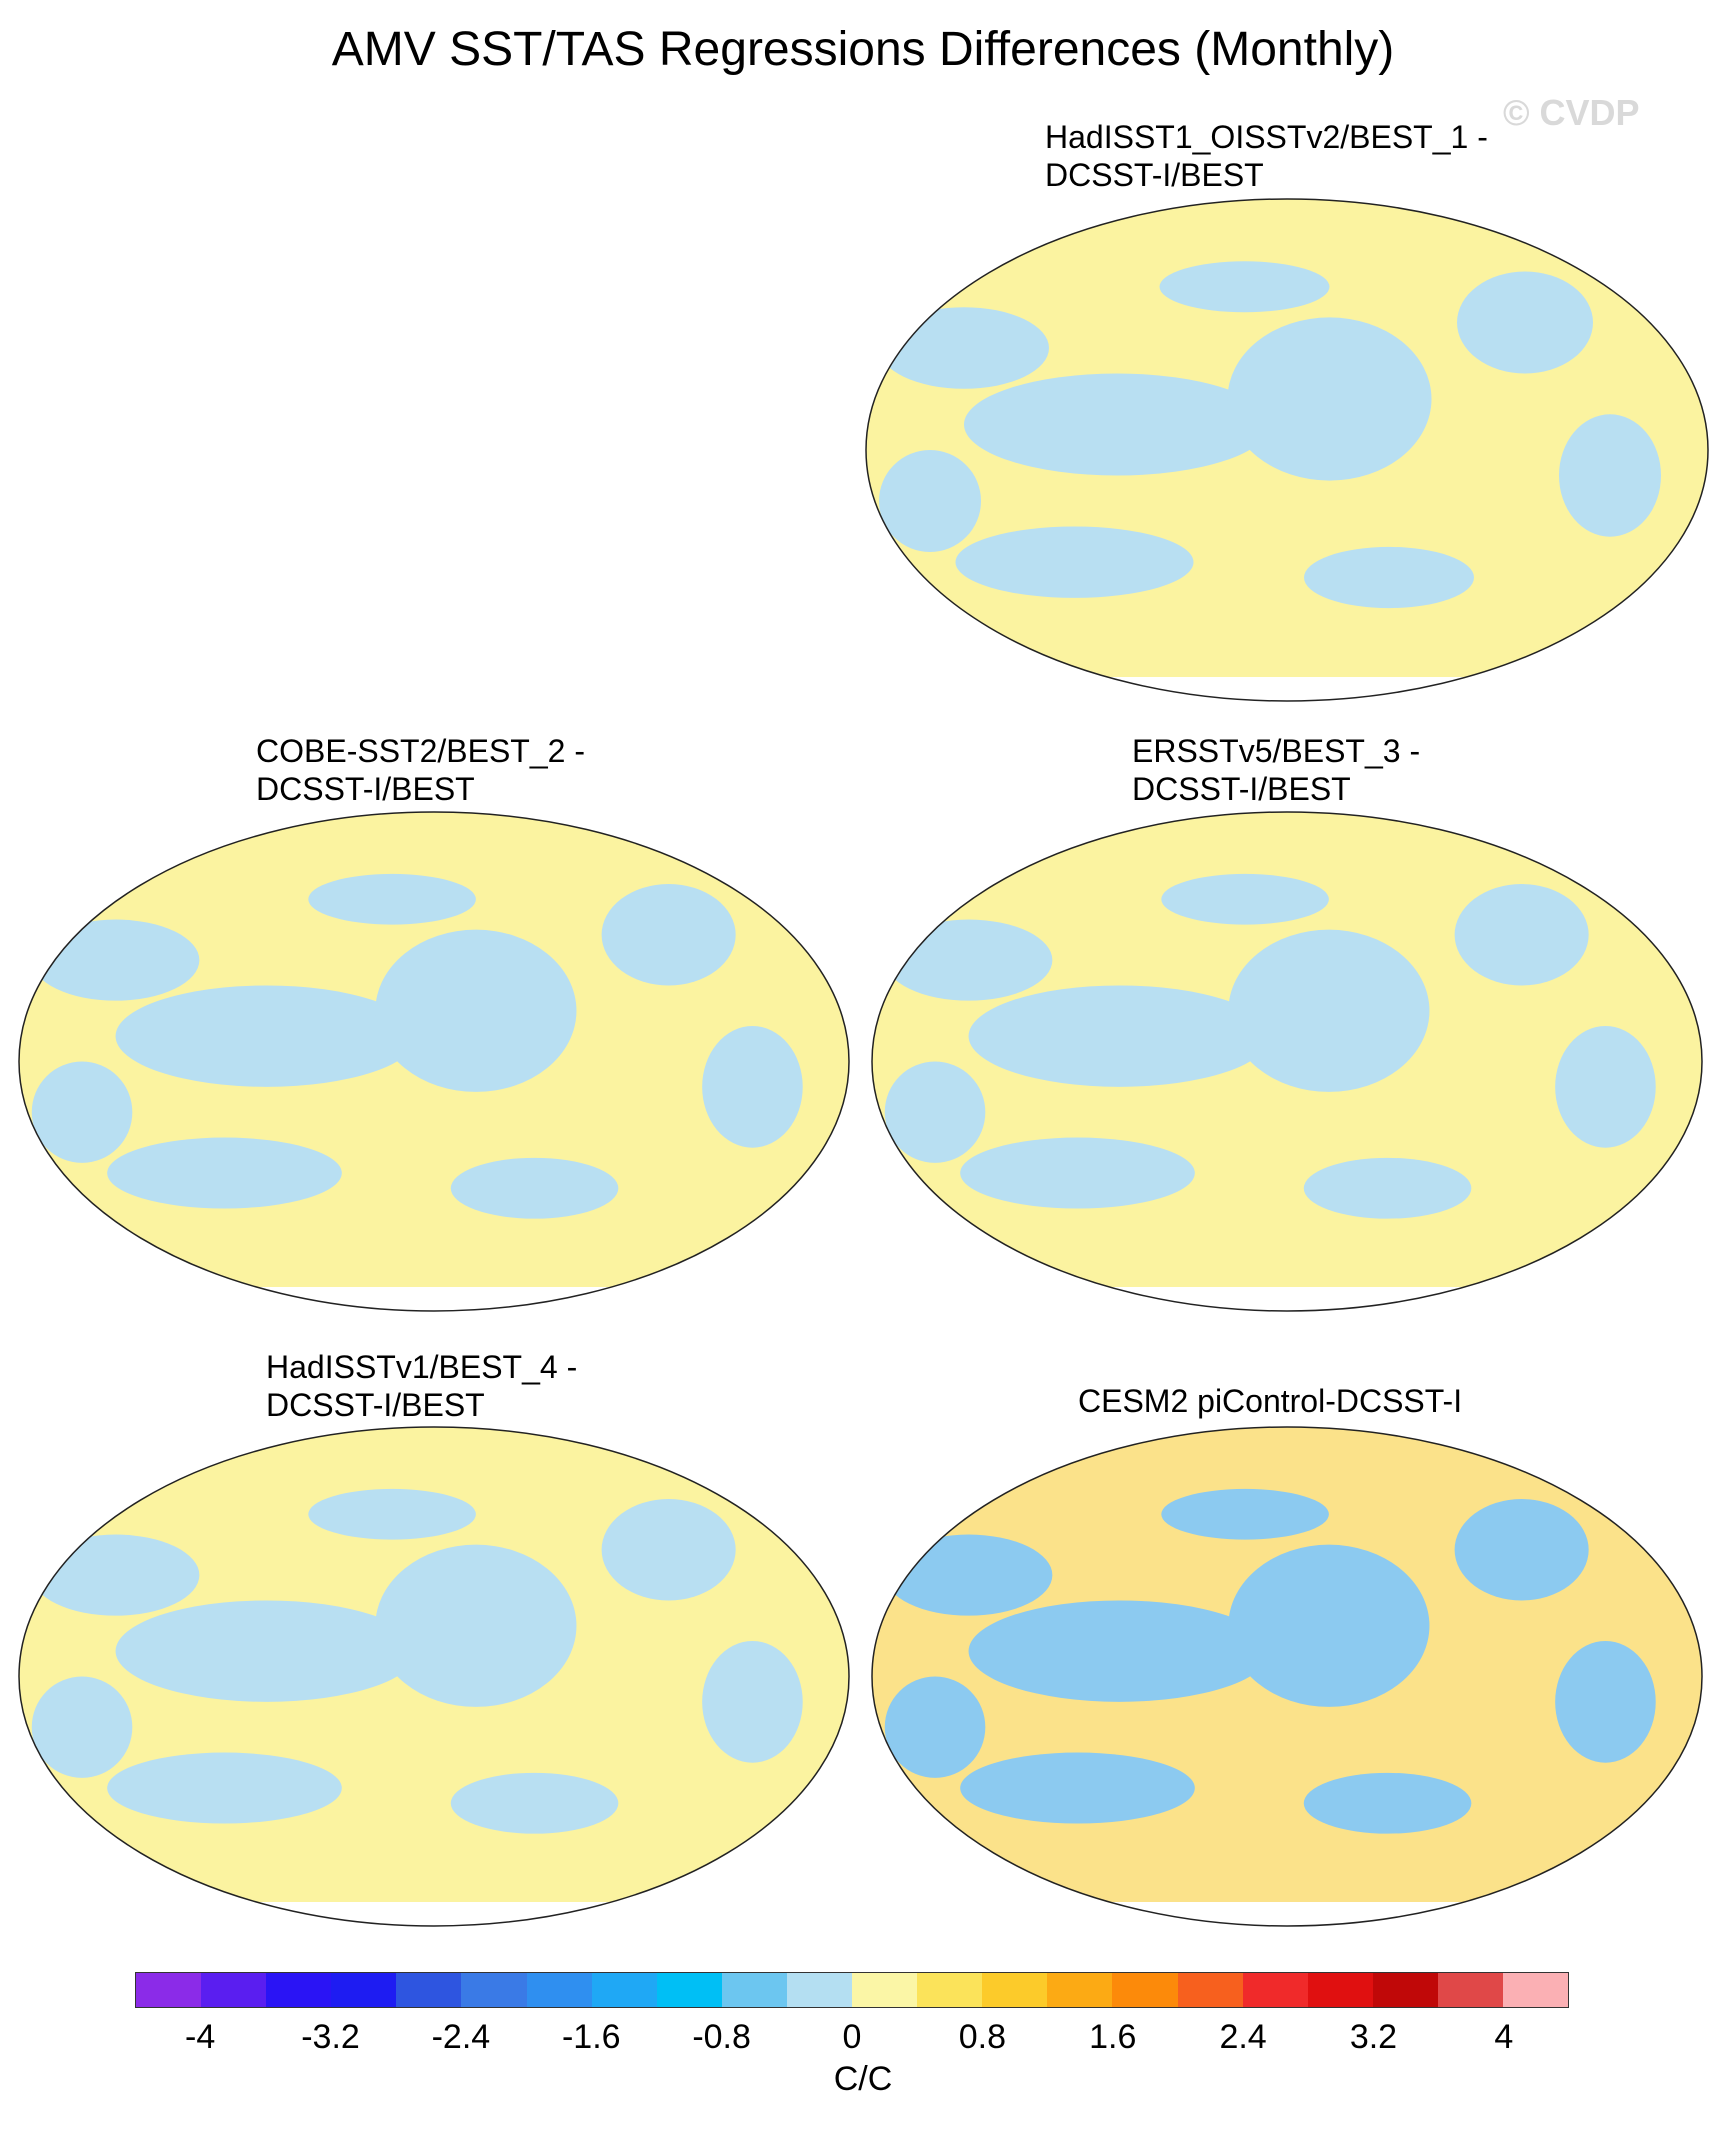 The height and width of the screenshot is (2146, 1726). What do you see at coordinates (330, 2037) in the screenshot?
I see `colorbar-tick-label: -3.2` at bounding box center [330, 2037].